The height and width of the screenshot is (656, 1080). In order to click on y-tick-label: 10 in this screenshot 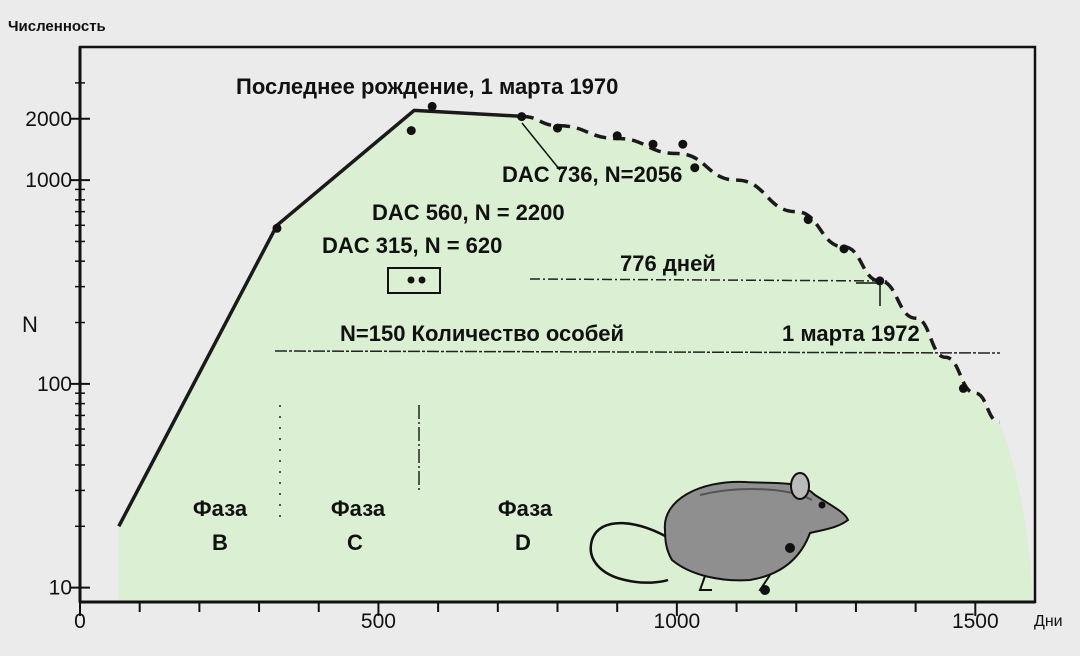, I will do `click(60, 588)`.